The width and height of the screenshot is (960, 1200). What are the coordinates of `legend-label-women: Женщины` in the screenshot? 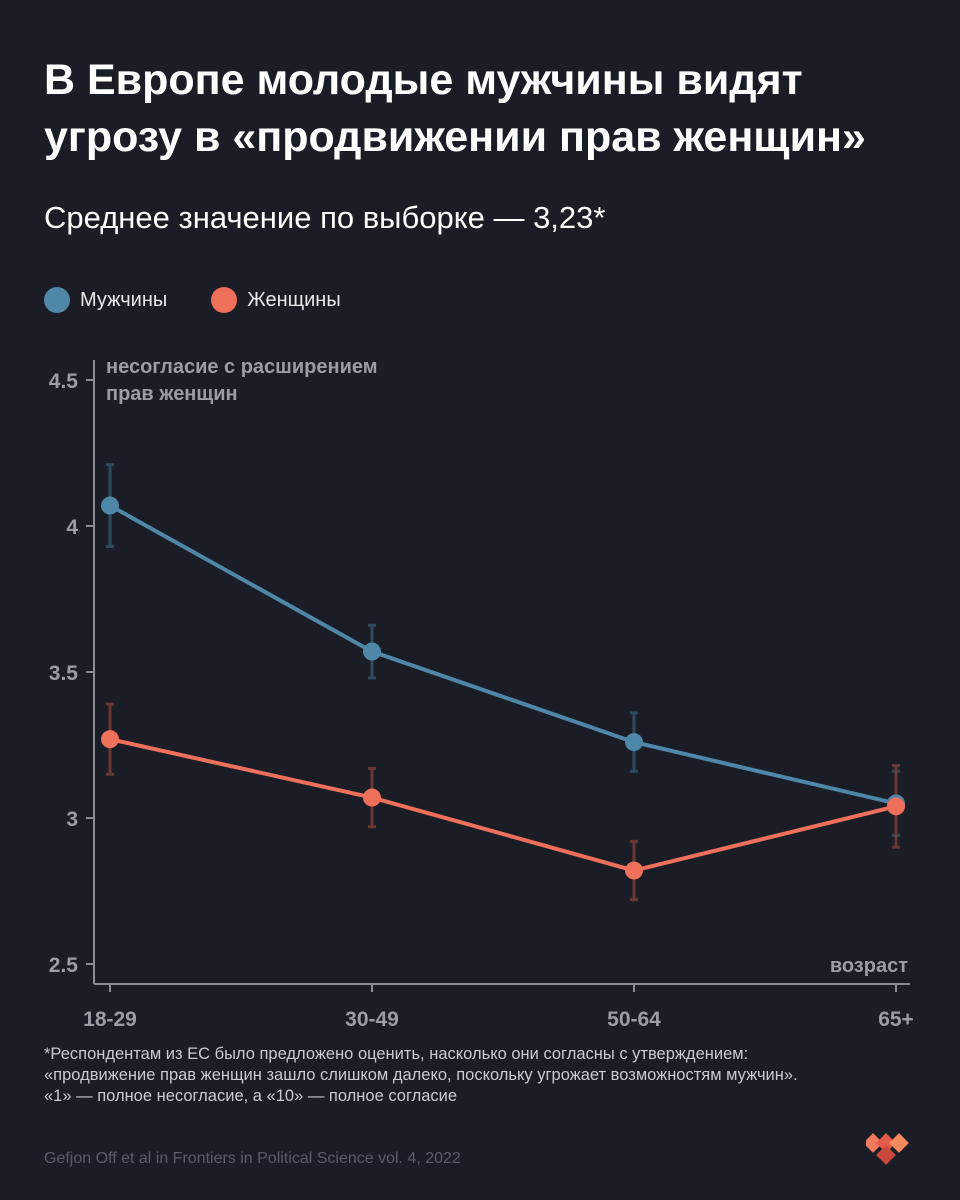 It's located at (294, 299).